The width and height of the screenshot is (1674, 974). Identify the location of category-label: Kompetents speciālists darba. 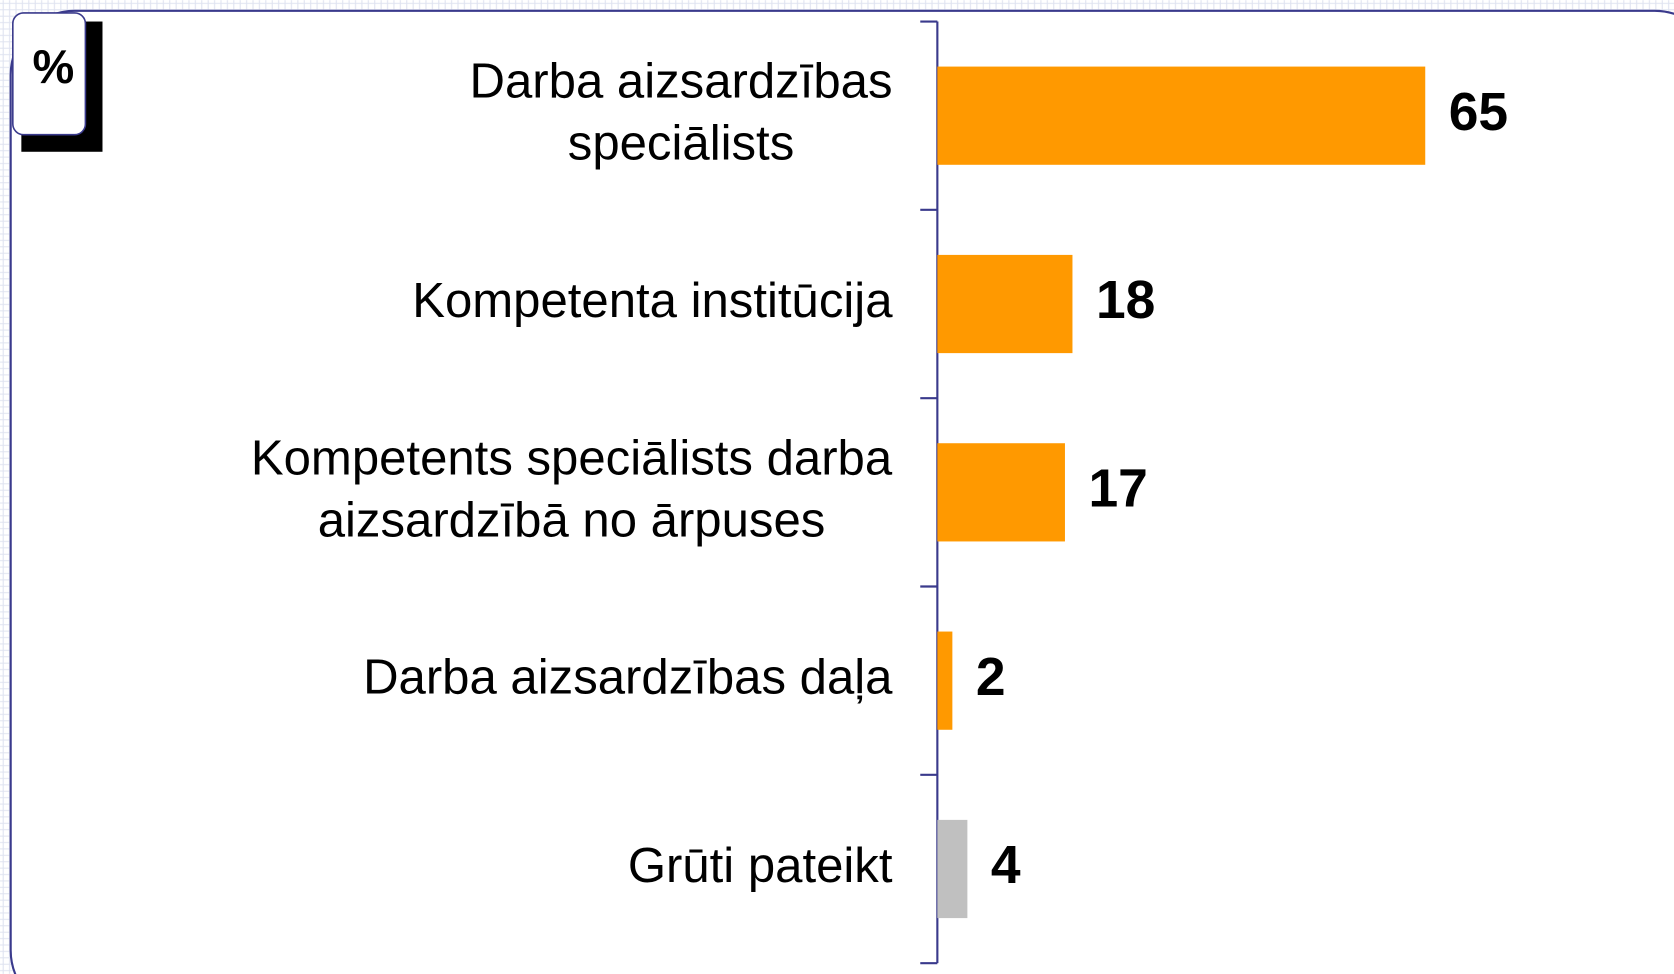
(572, 458).